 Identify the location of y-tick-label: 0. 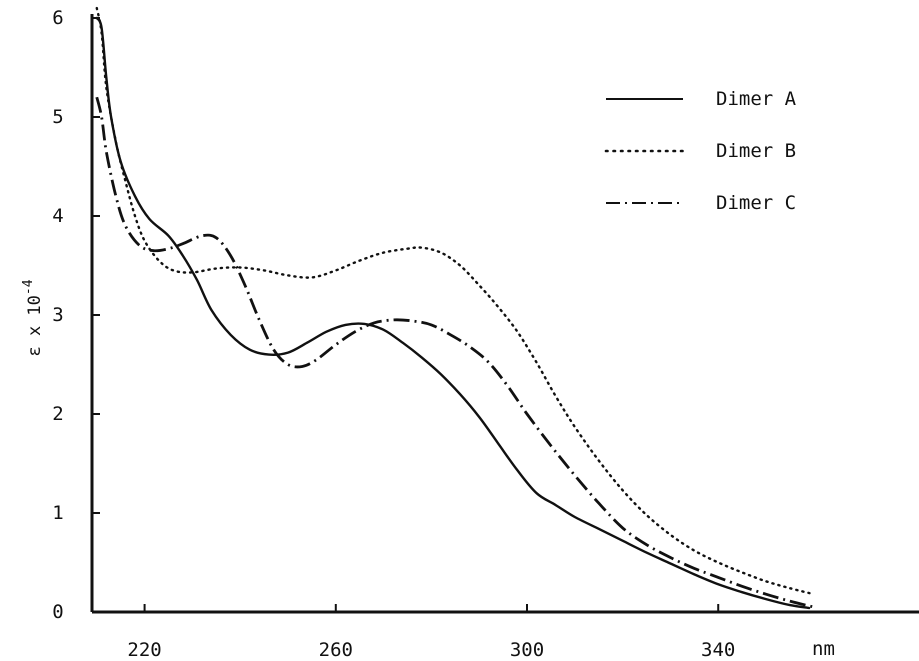
(57, 612).